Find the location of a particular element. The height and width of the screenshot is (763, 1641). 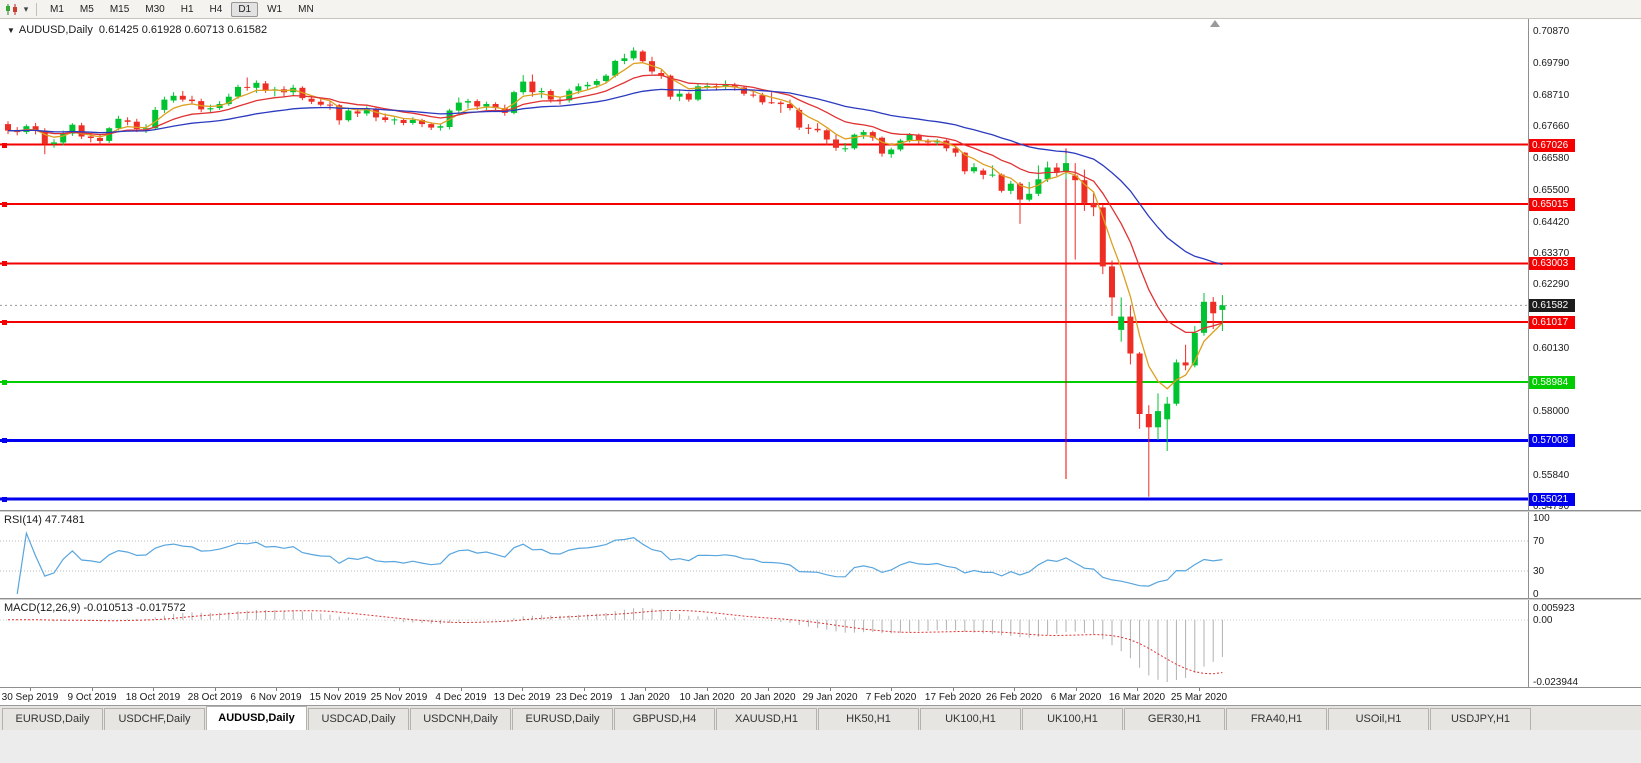

timeframe-button-MN: MN is located at coordinates (306, 9).